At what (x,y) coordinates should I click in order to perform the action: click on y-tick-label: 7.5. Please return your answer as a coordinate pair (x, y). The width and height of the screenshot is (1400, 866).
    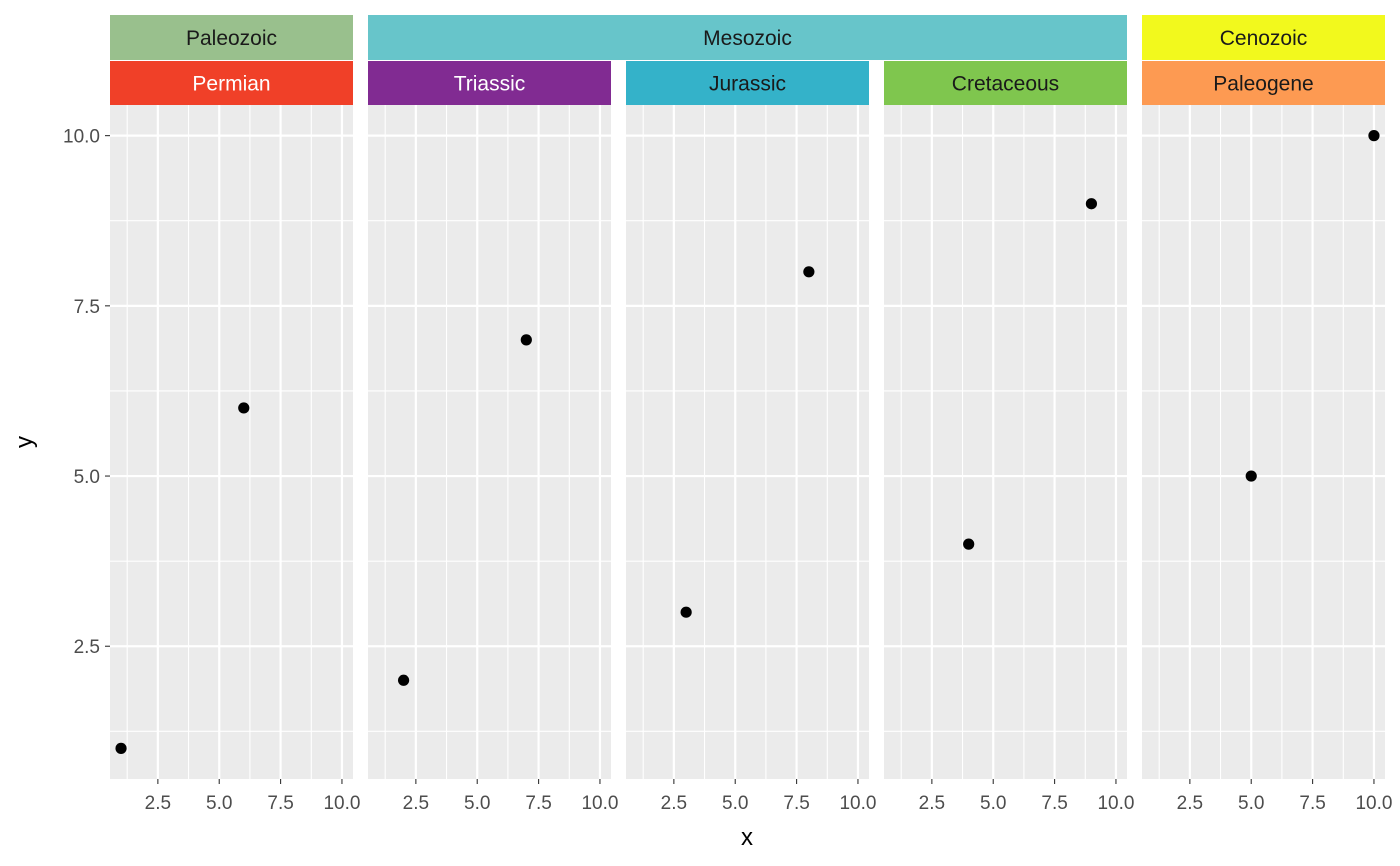
    Looking at the image, I should click on (87, 307).